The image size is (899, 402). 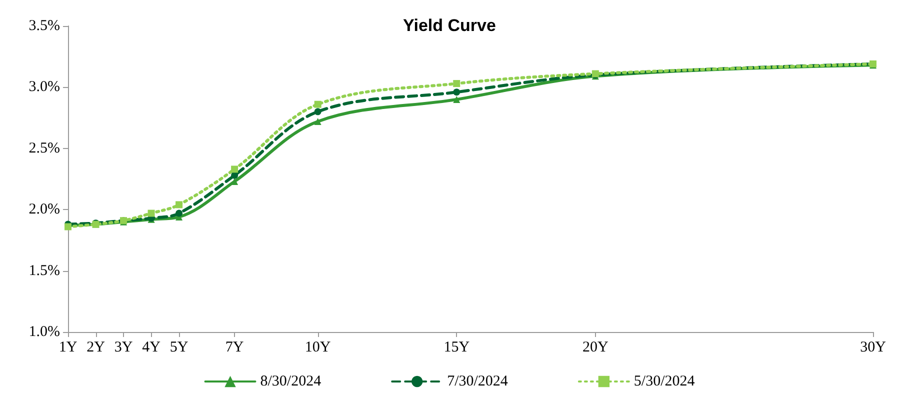 I want to click on legend-label: 8/30/2024, so click(x=291, y=382).